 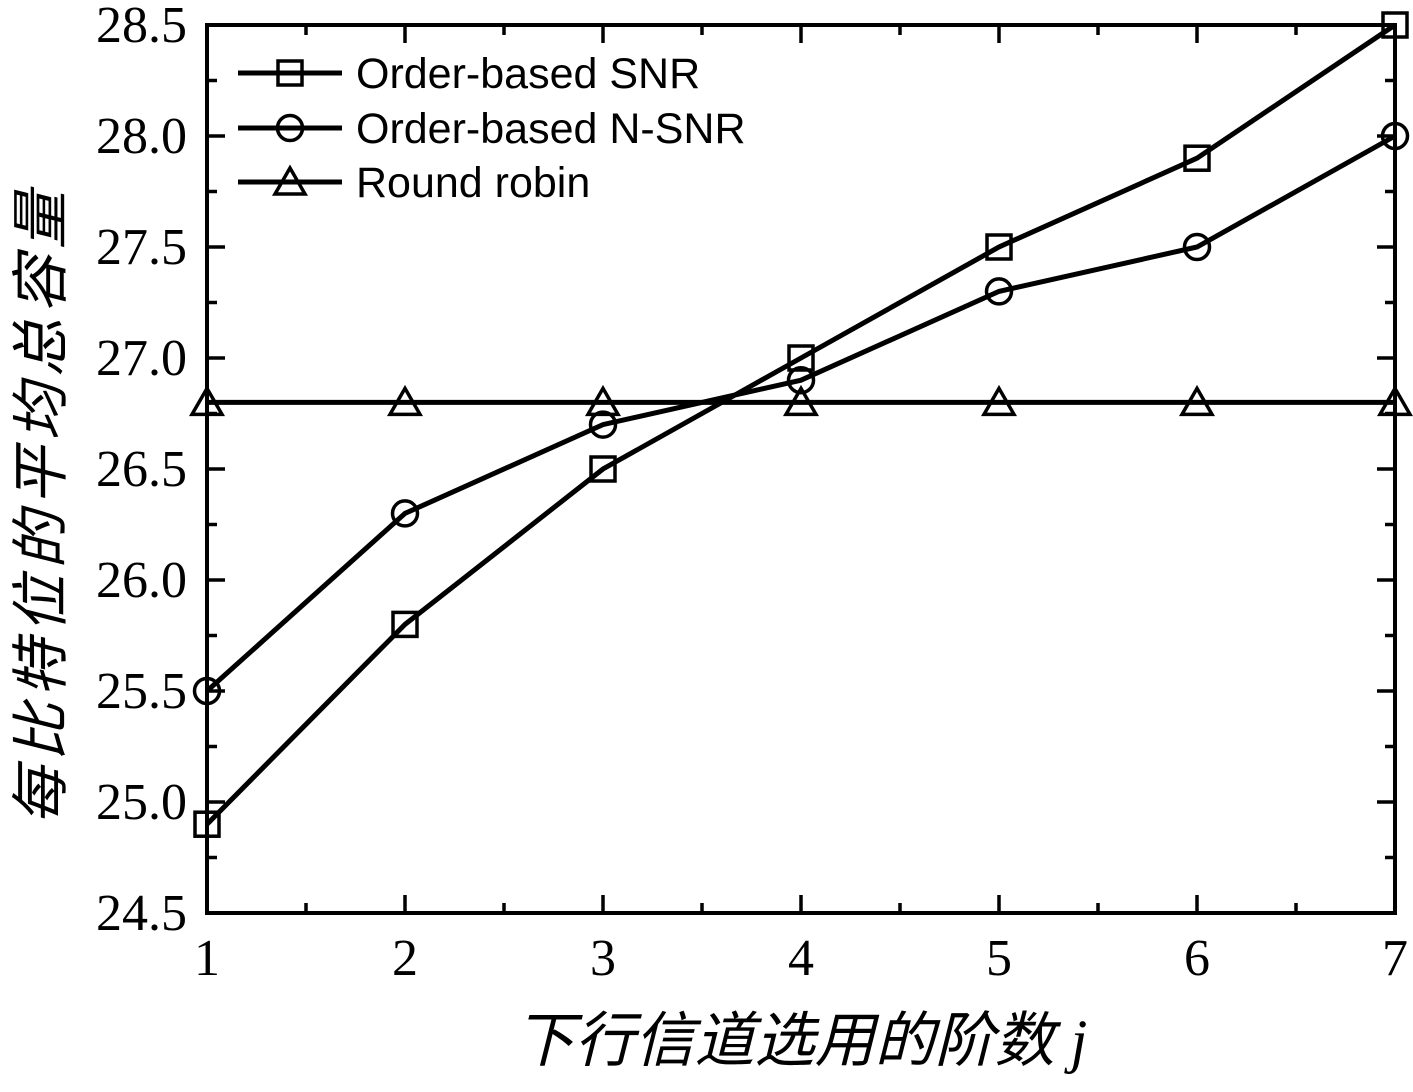 I want to click on y-tick-label: 24.5, so click(x=141, y=913).